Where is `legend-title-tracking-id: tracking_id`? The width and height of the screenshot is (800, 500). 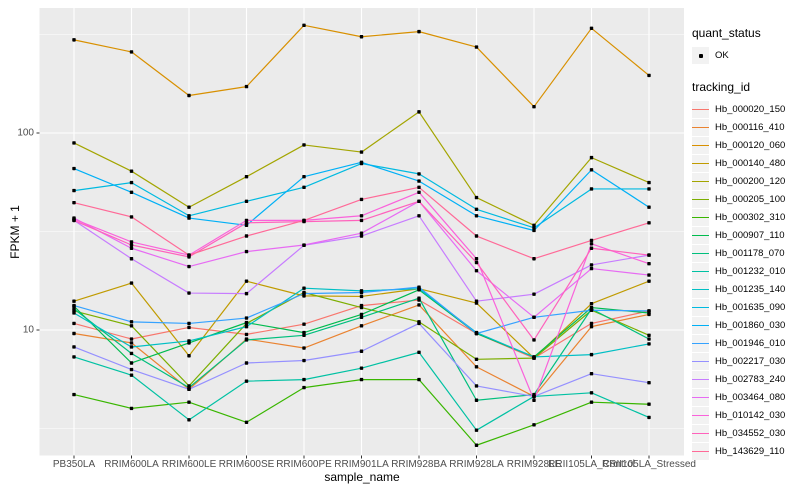 legend-title-tracking-id: tracking_id is located at coordinates (721, 87).